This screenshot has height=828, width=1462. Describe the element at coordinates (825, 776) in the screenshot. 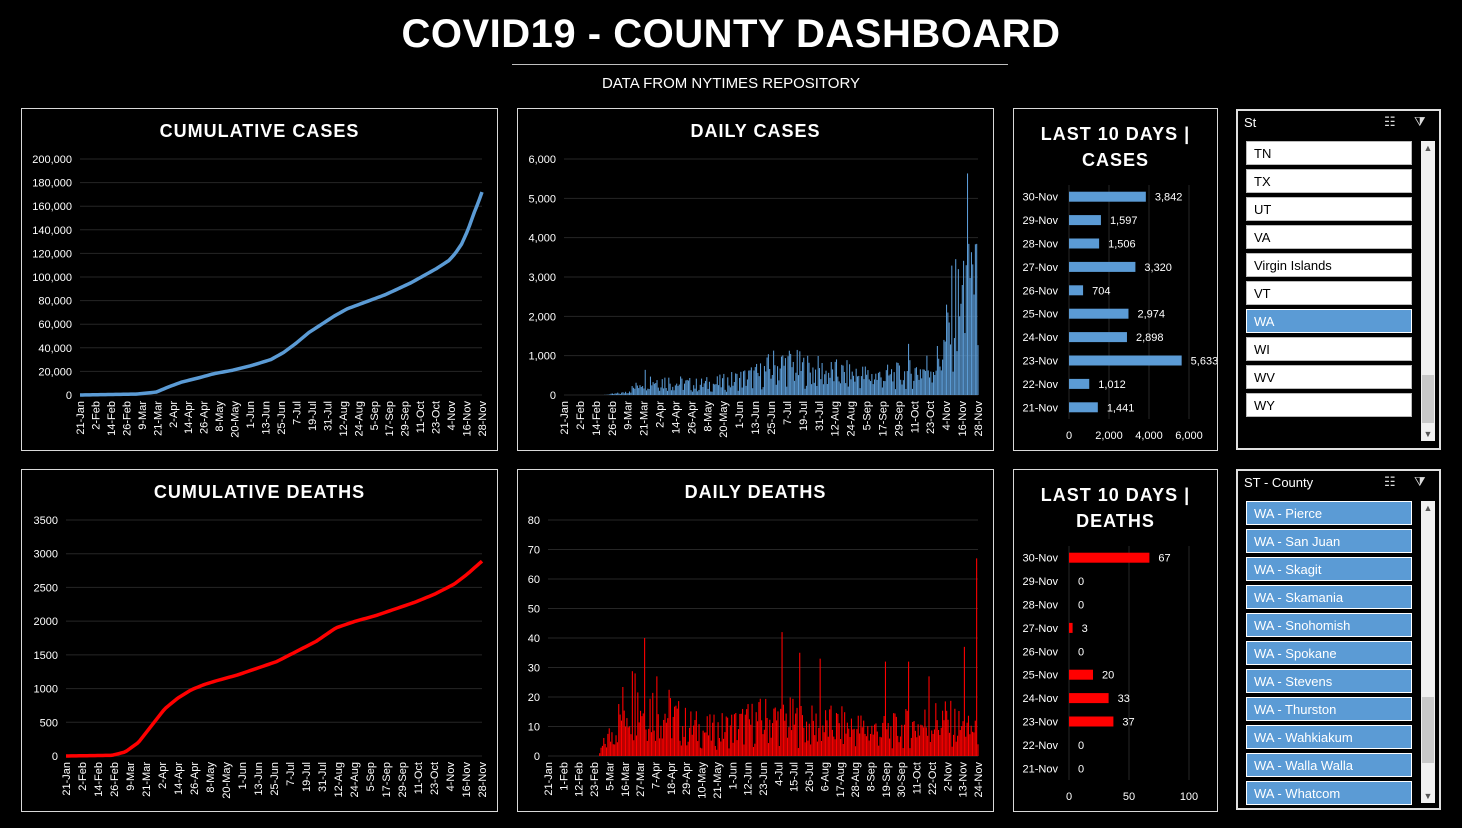

I see `x-tick-label: 6-Aug` at that location.